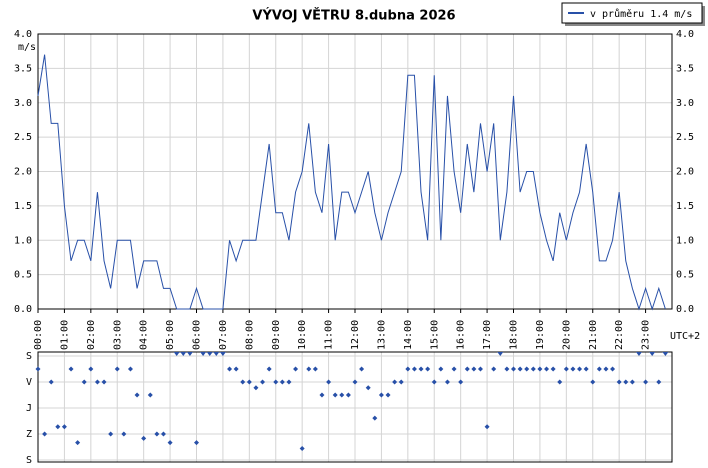  Describe the element at coordinates (23, 206) in the screenshot. I see `y-tick-label: 1.5` at that location.